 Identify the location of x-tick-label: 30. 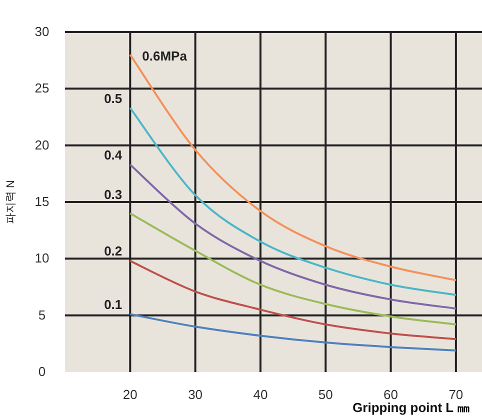
(195, 394).